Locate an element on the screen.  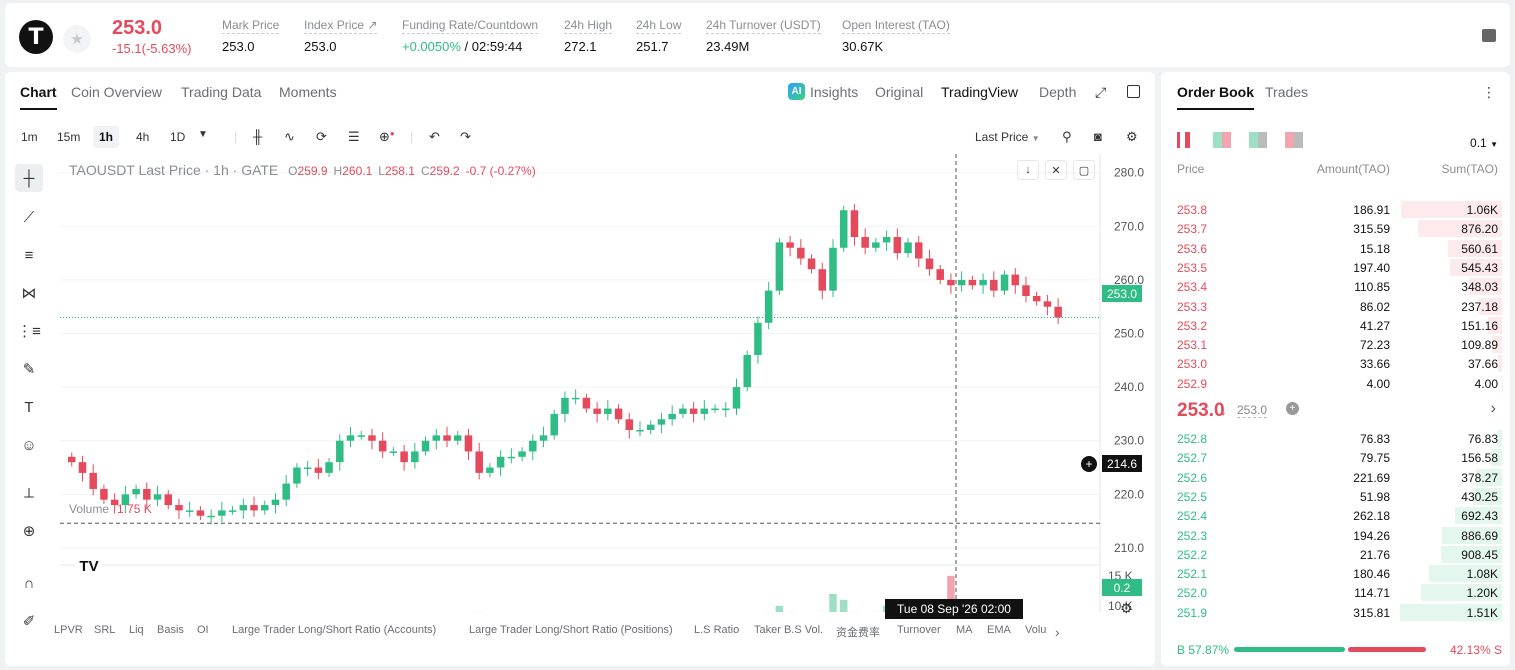
indicator-13: Volu is located at coordinates (1036, 630).